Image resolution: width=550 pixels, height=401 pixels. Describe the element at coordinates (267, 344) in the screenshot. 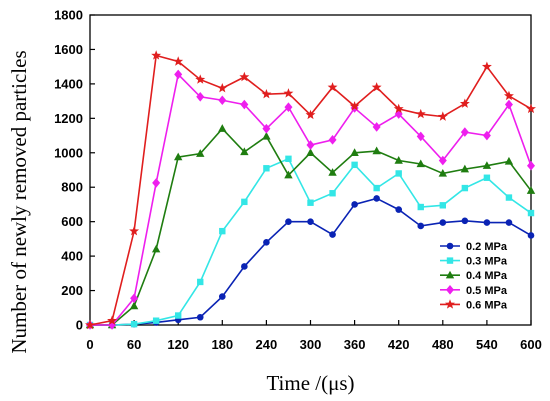

I see `x-tick-label: 240` at that location.